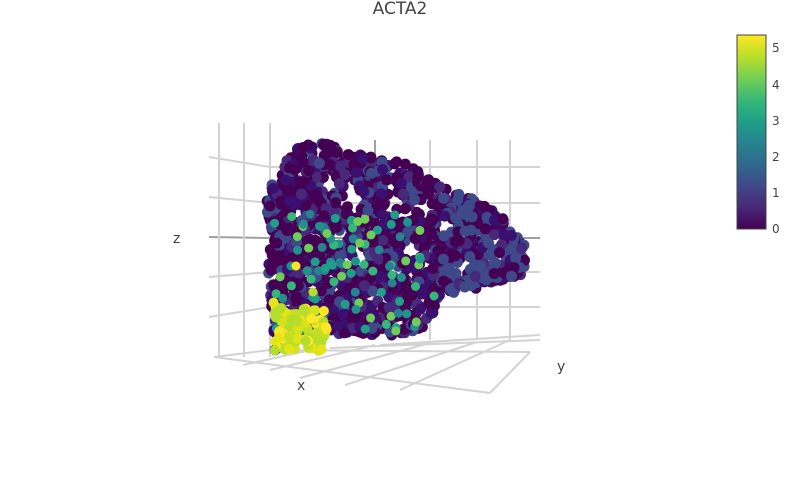 The width and height of the screenshot is (800, 494). Describe the element at coordinates (561, 367) in the screenshot. I see `y-axis-title: y` at that location.